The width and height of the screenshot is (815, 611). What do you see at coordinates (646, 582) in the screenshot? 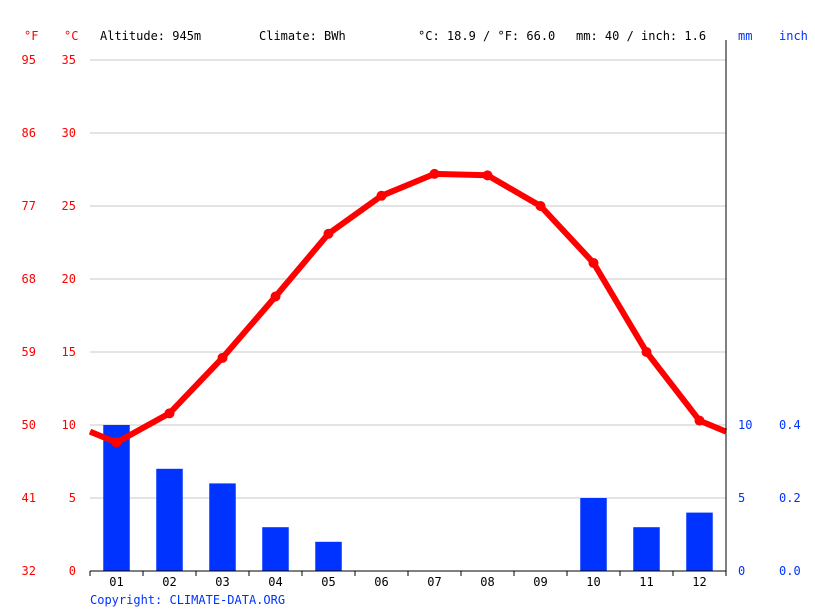
I see `month-tick-label: 11` at bounding box center [646, 582].